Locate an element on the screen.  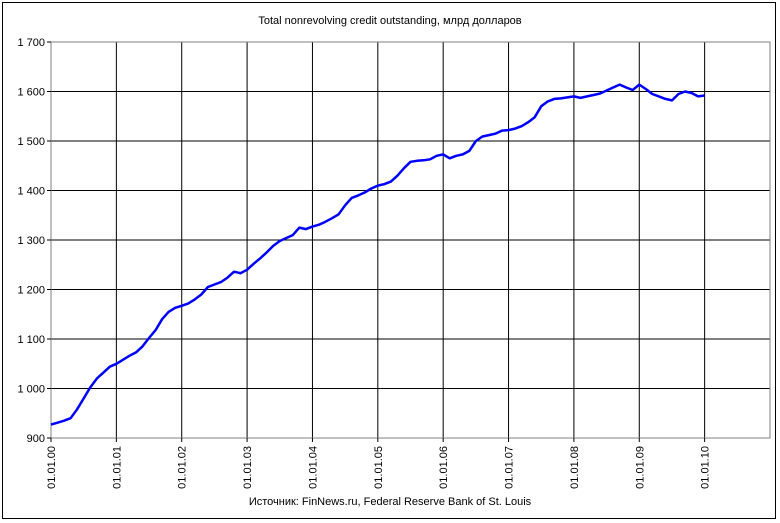
x-tick-label: 01.01.08 is located at coordinates (575, 467).